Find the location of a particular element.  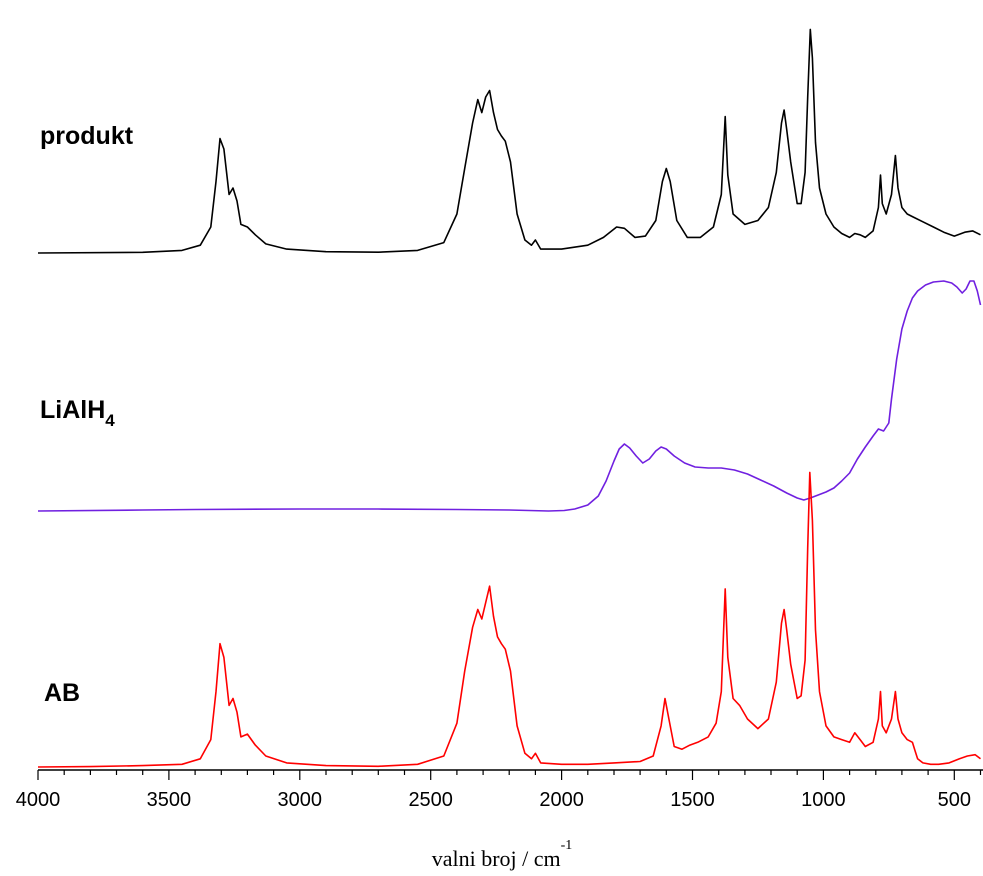

x-axis-label-superscript: -1 is located at coordinates (567, 845).